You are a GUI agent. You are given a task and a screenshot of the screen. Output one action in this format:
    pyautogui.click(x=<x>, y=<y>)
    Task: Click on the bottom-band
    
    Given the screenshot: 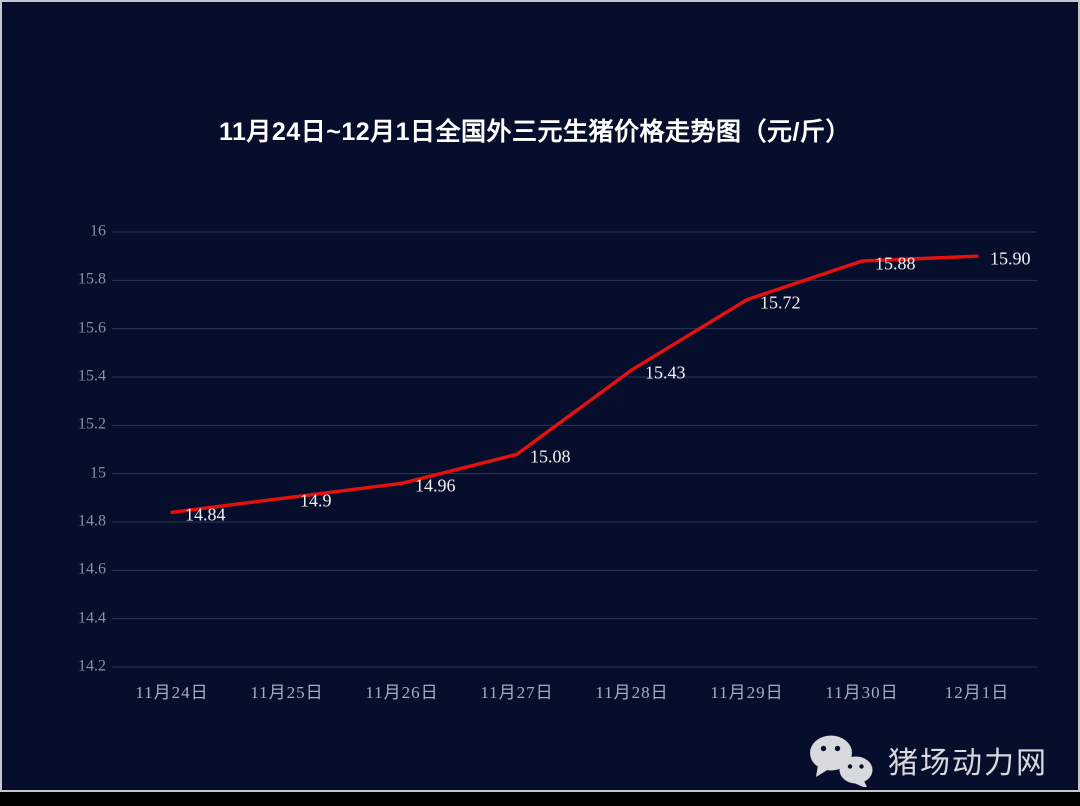 What is the action you would take?
    pyautogui.click(x=540, y=799)
    